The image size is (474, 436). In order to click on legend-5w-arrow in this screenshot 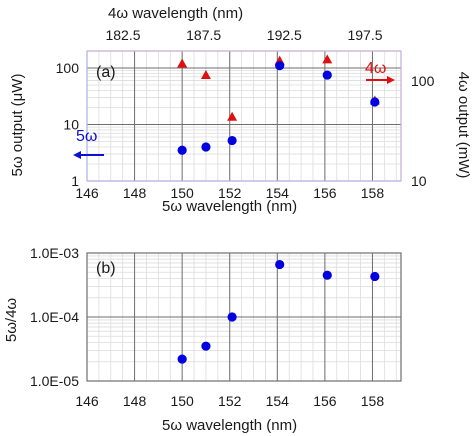, I will do `click(88, 155)`.